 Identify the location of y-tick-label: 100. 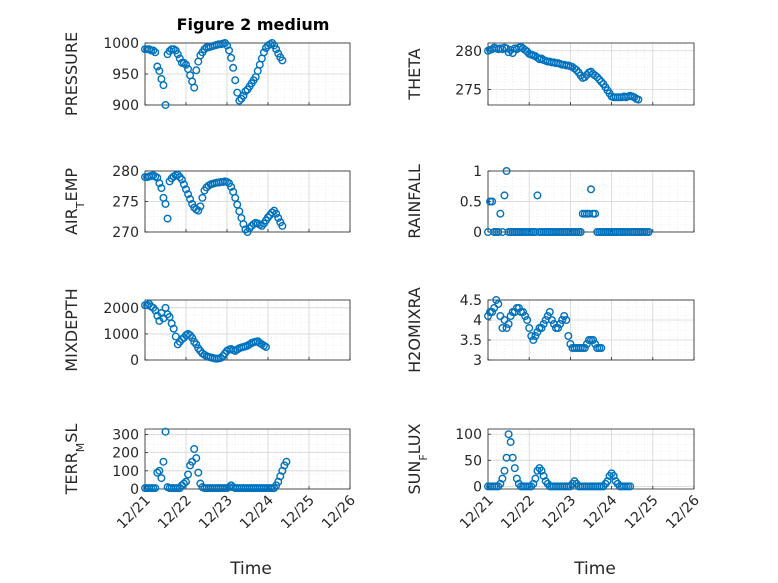
(468, 435).